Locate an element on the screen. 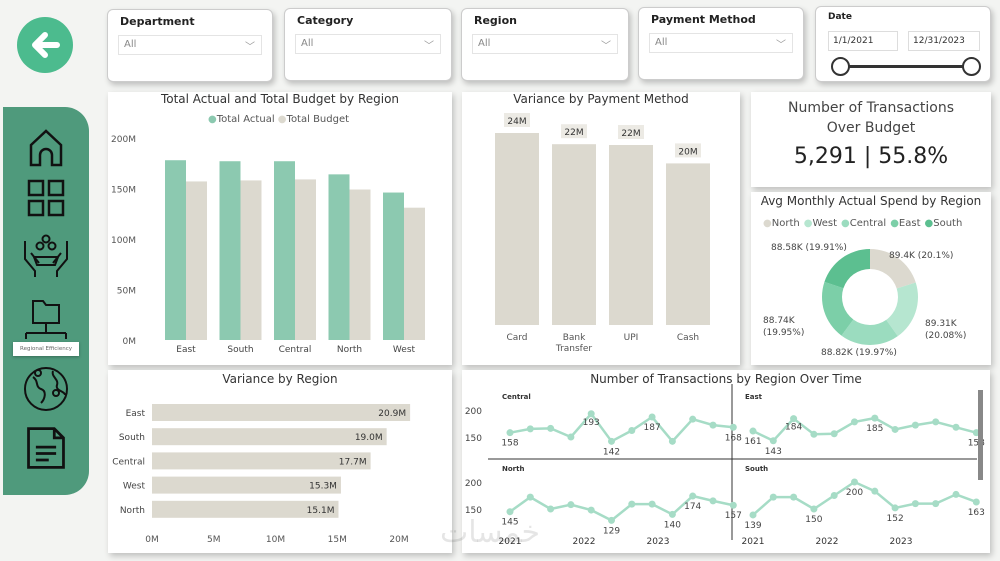 Image resolution: width=1000 pixels, height=561 pixels. x-tick-label: 15M is located at coordinates (337, 540).